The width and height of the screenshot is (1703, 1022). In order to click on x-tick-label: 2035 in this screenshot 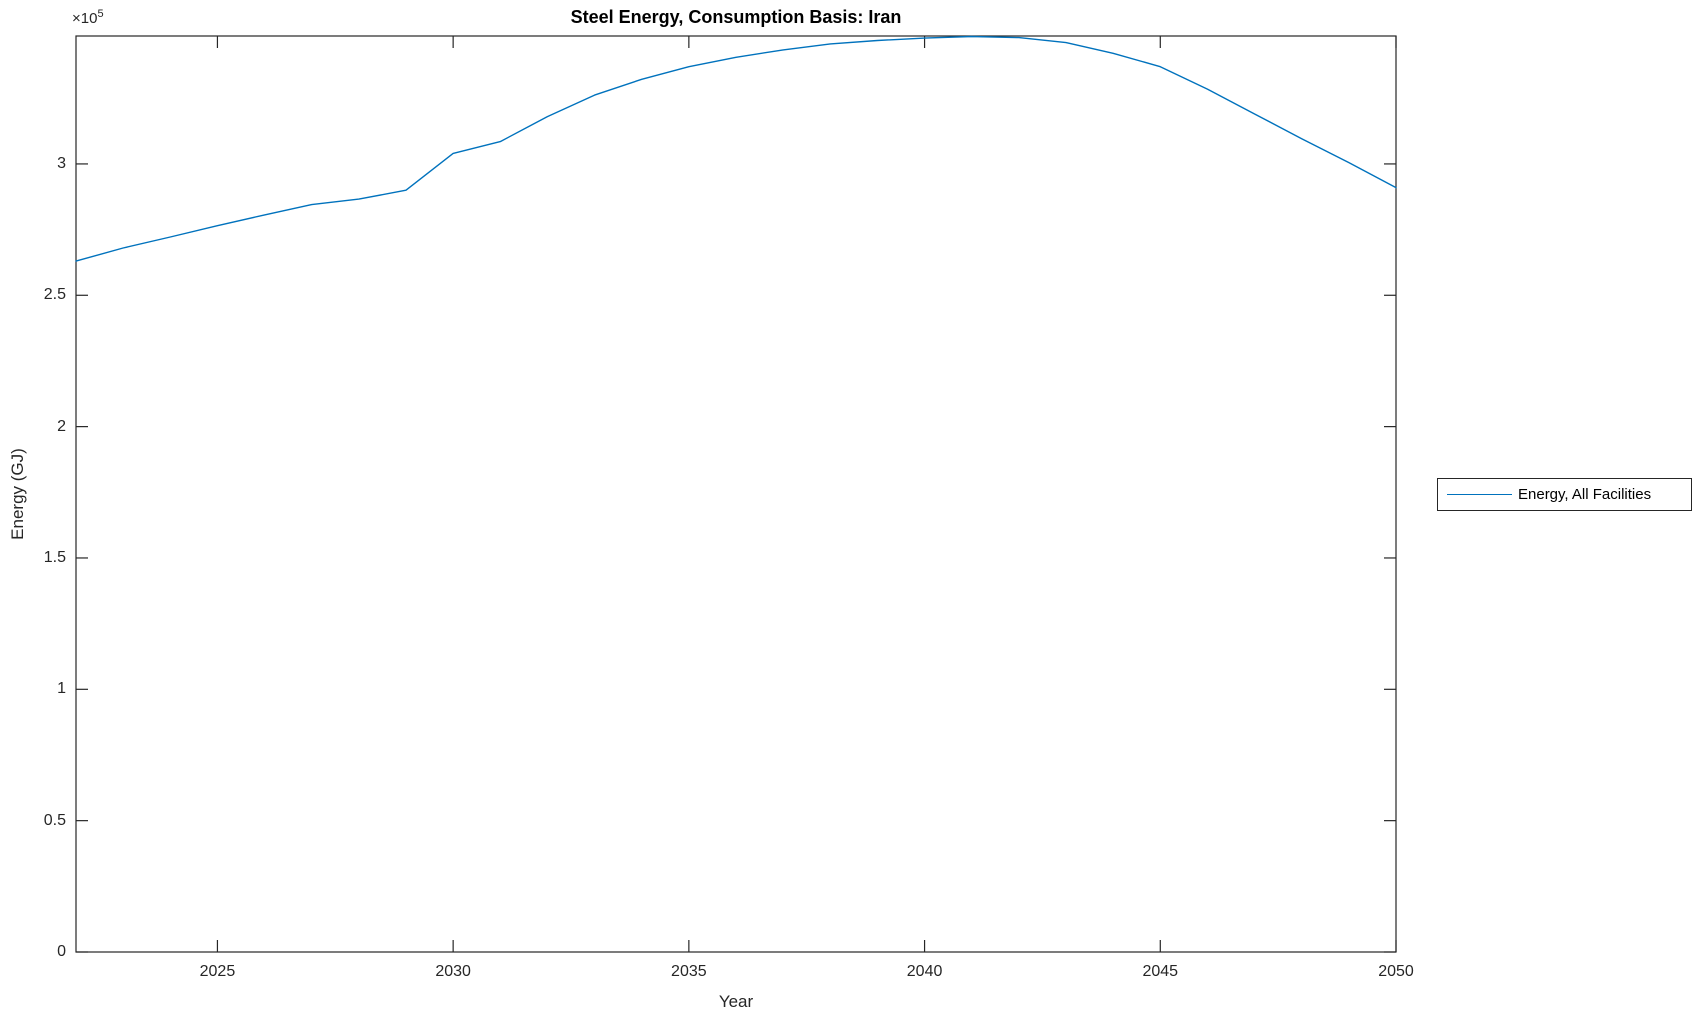, I will do `click(689, 971)`.